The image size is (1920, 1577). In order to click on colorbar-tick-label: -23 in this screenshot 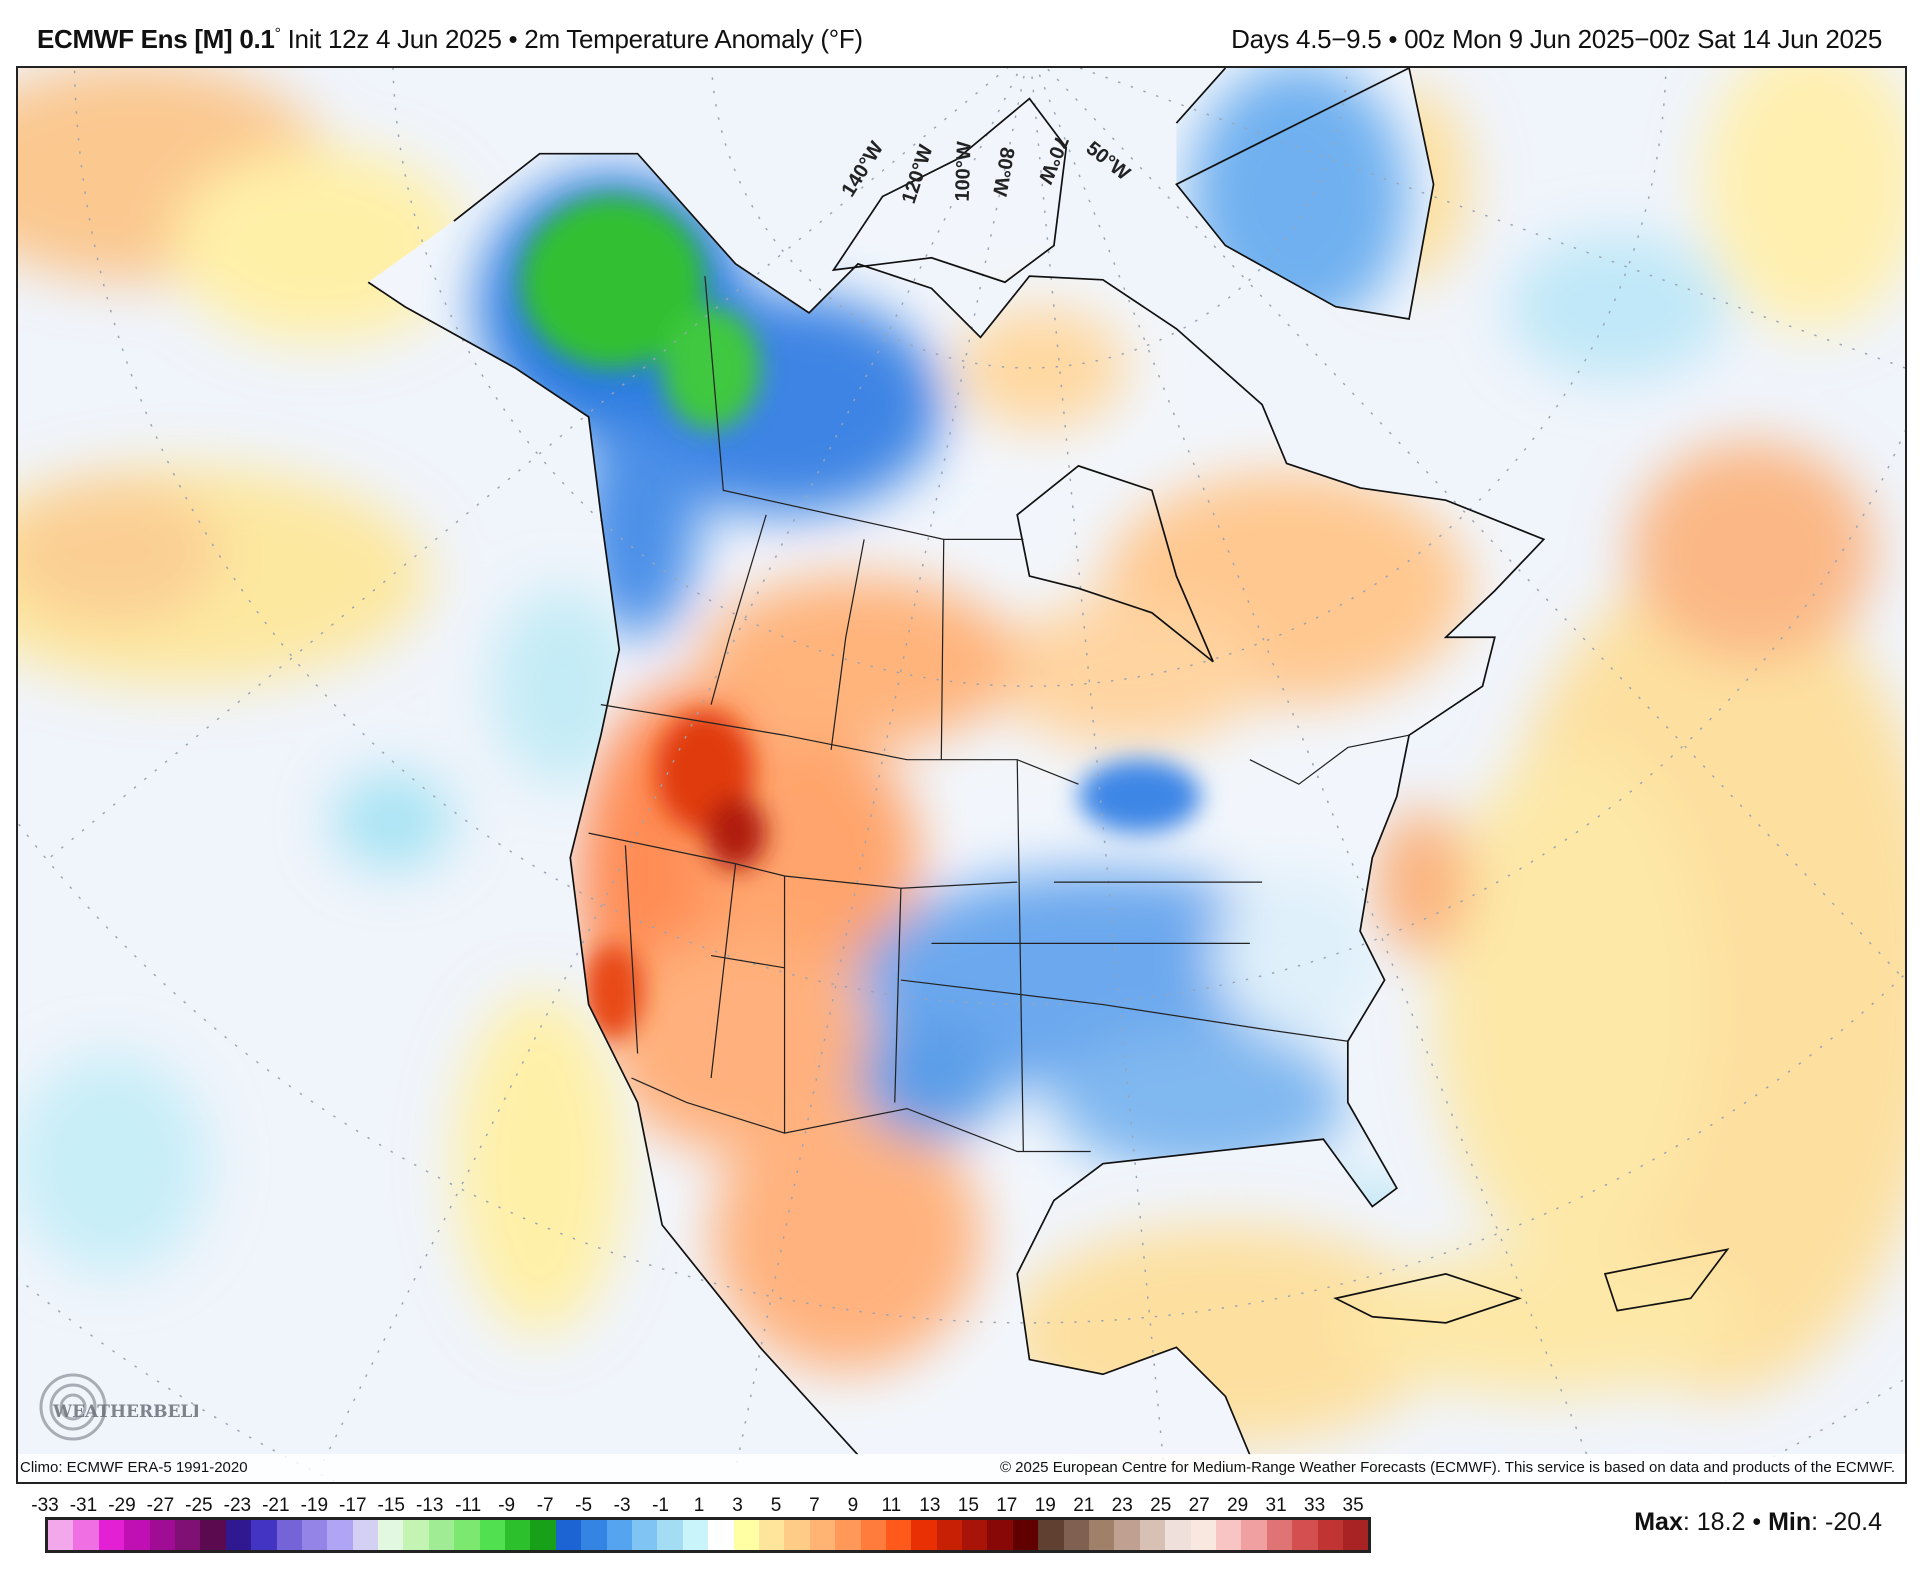, I will do `click(237, 1505)`.